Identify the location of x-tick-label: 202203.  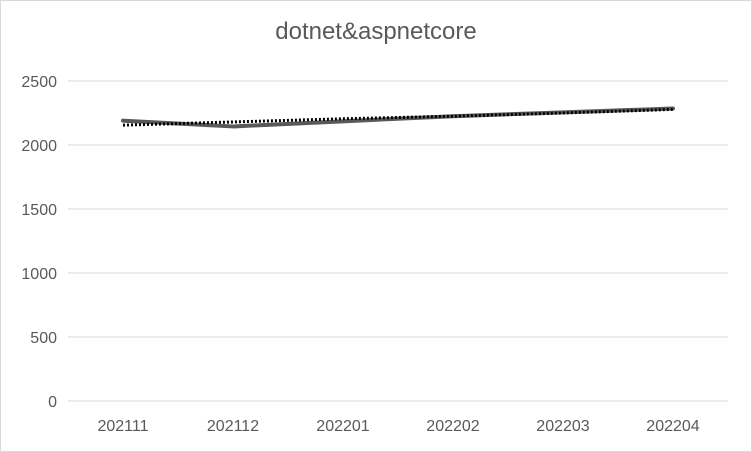
(562, 426).